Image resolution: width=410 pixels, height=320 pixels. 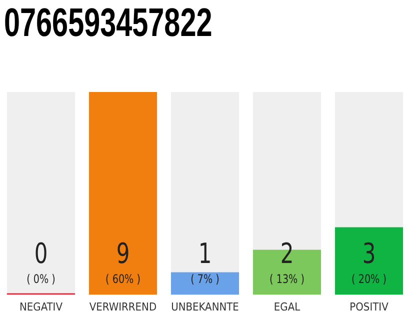 What do you see at coordinates (123, 253) in the screenshot?
I see `data-label: 9` at bounding box center [123, 253].